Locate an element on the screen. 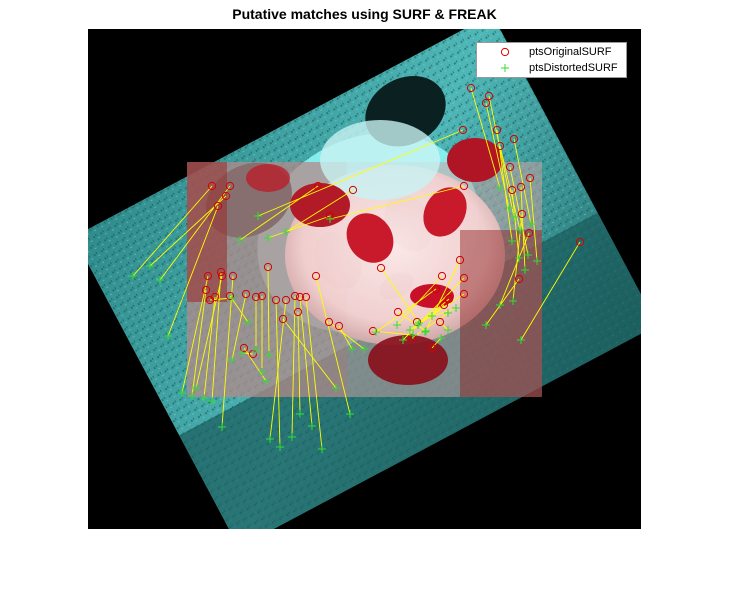  legend-label-original: ptsOriginalSURF is located at coordinates (570, 52).